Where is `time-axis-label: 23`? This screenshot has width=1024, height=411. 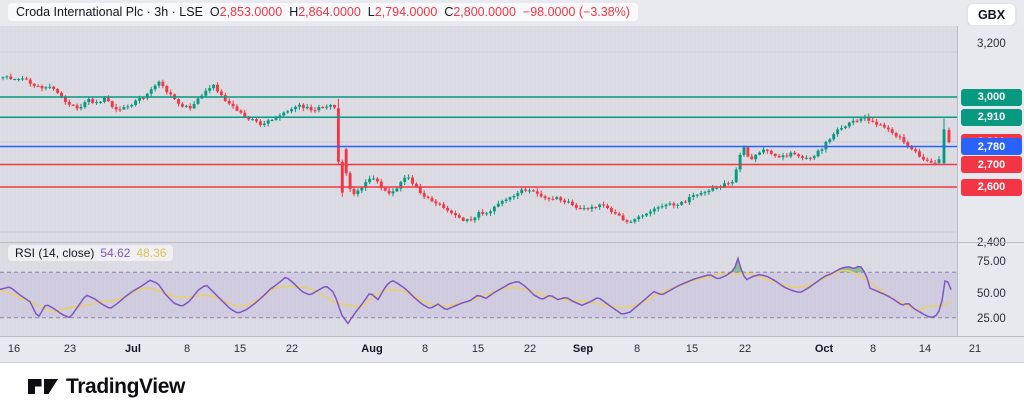 time-axis-label: 23 is located at coordinates (70, 349).